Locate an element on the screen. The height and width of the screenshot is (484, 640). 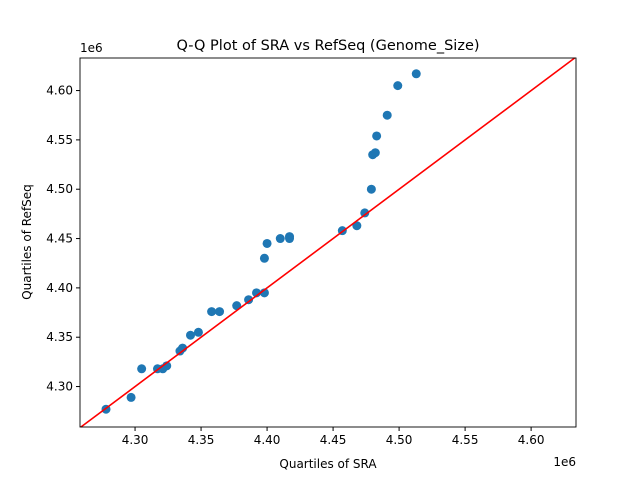
x-tick-label: 4.40 is located at coordinates (267, 440).